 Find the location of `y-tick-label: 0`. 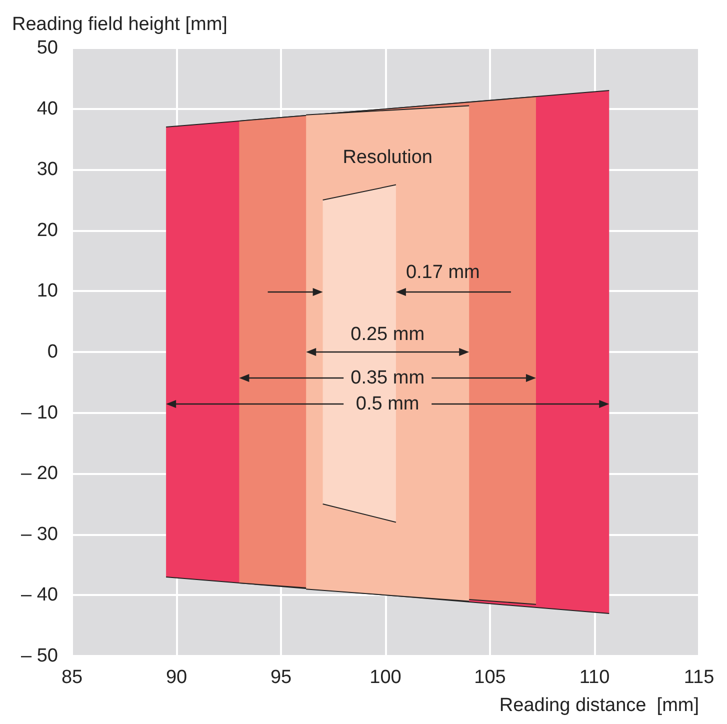

y-tick-label: 0 is located at coordinates (52, 352).